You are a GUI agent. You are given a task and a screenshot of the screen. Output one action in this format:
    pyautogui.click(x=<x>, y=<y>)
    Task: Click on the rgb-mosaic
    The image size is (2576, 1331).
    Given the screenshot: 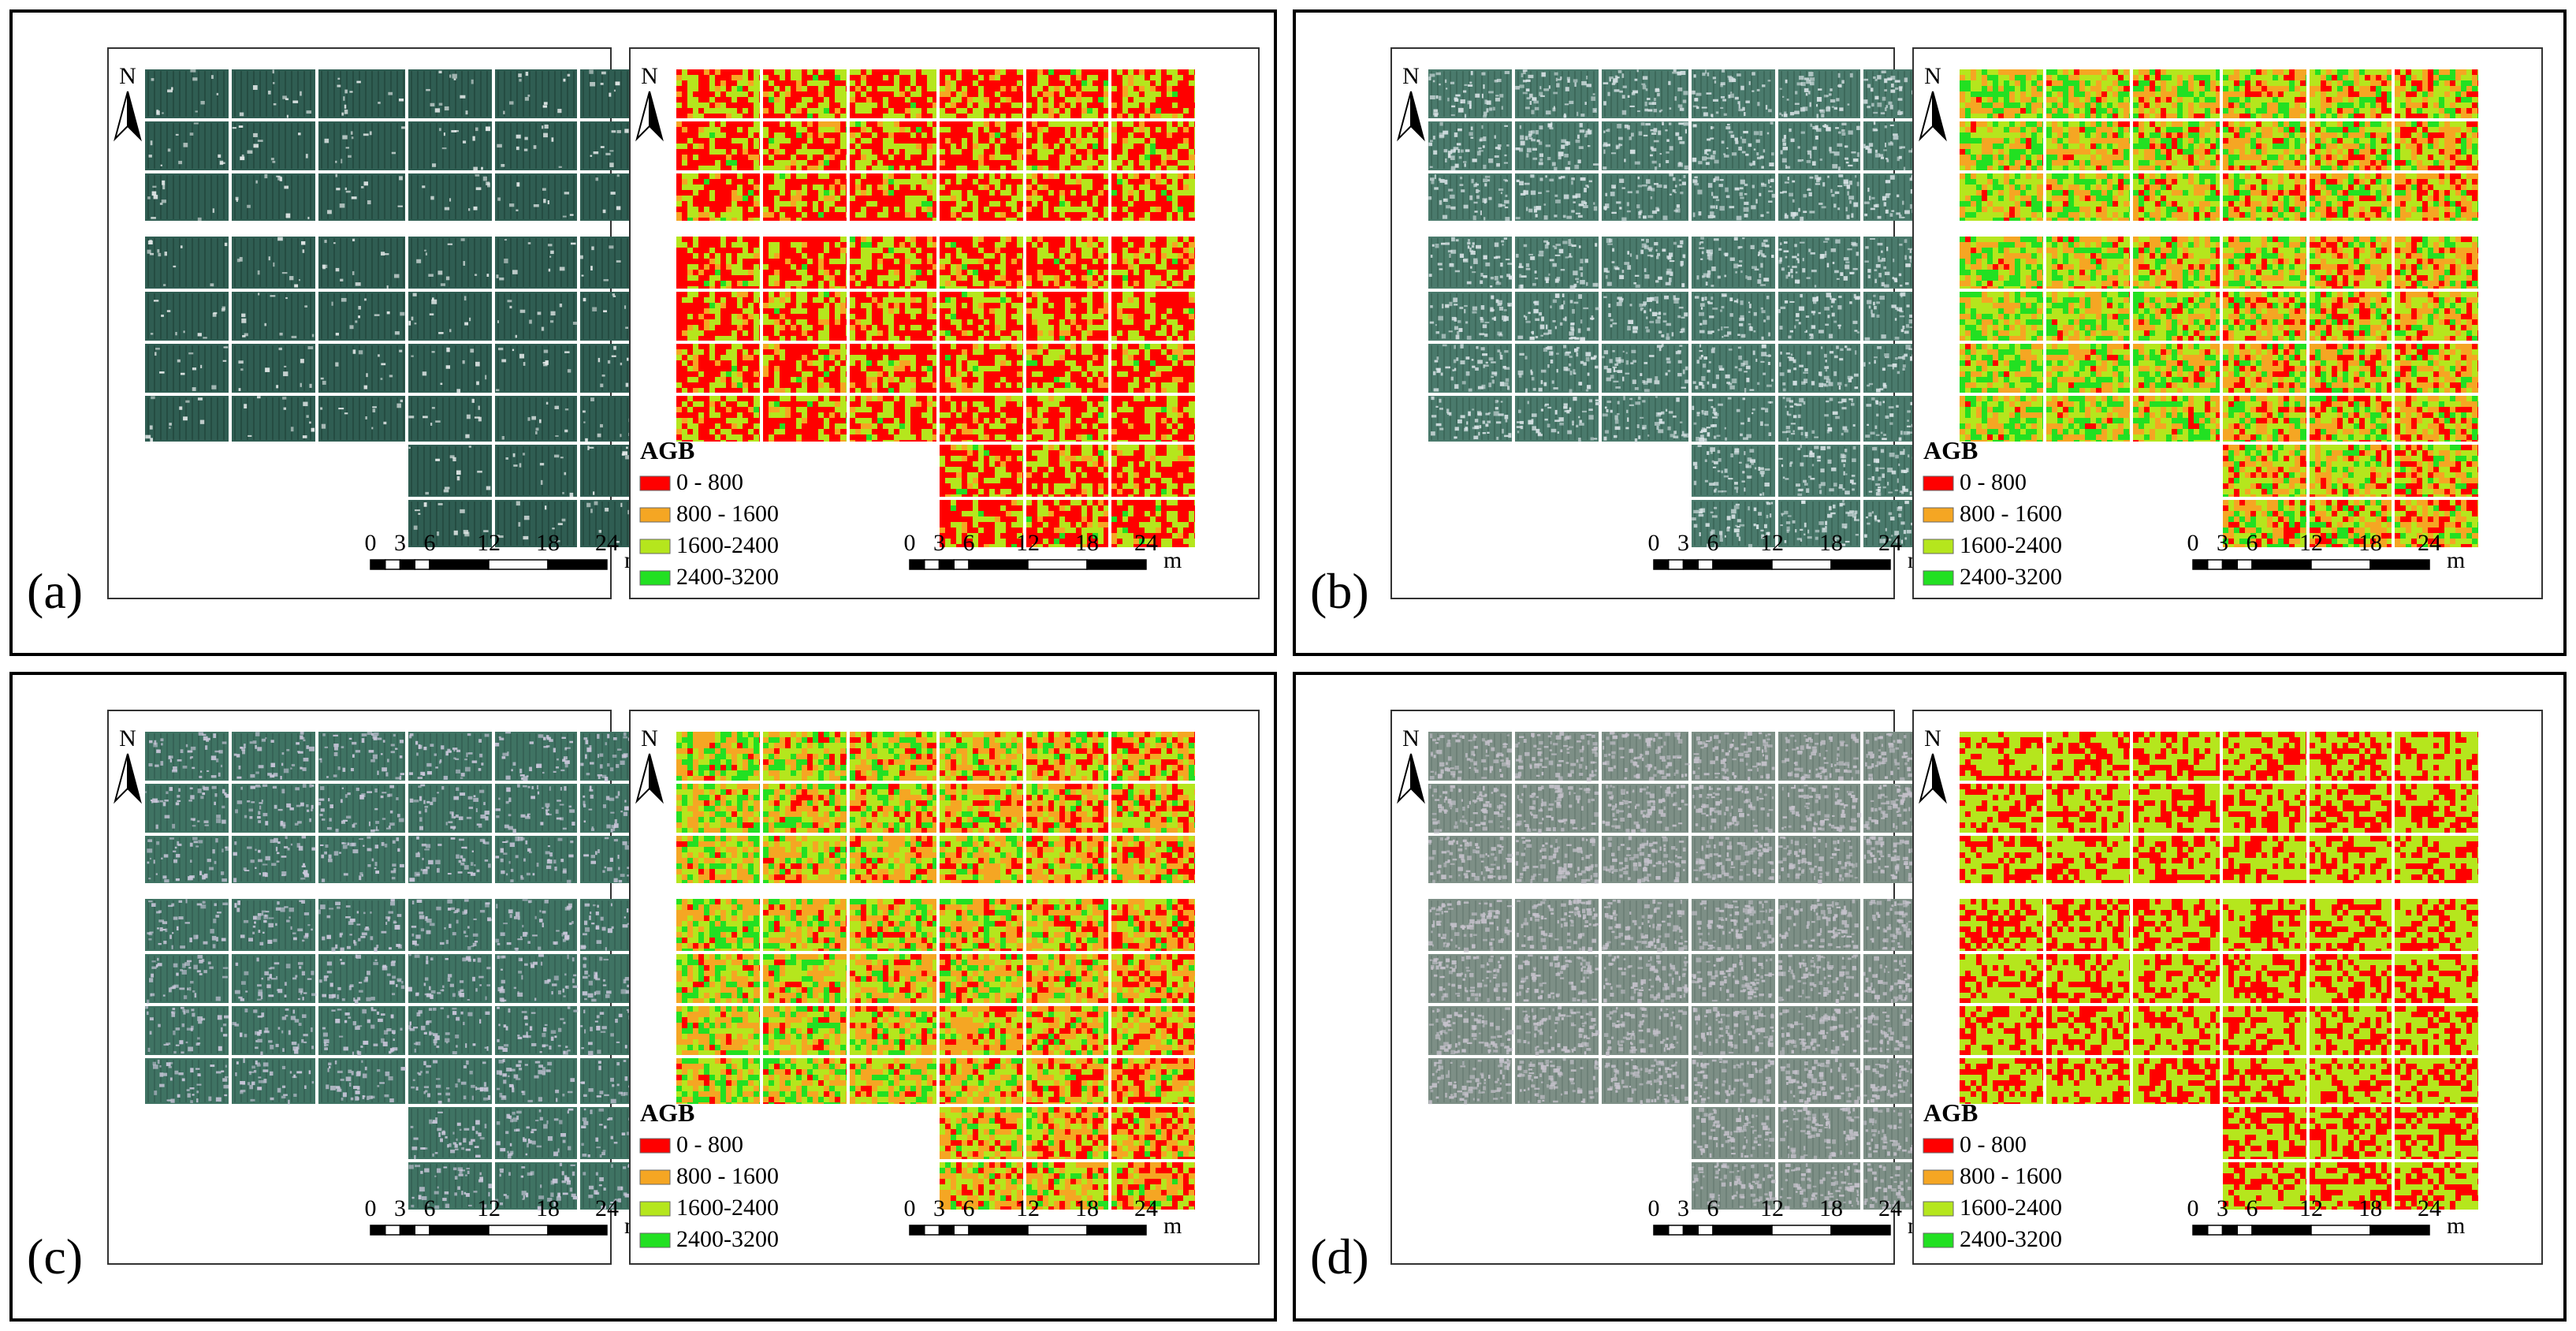 What is the action you would take?
    pyautogui.click(x=1688, y=971)
    